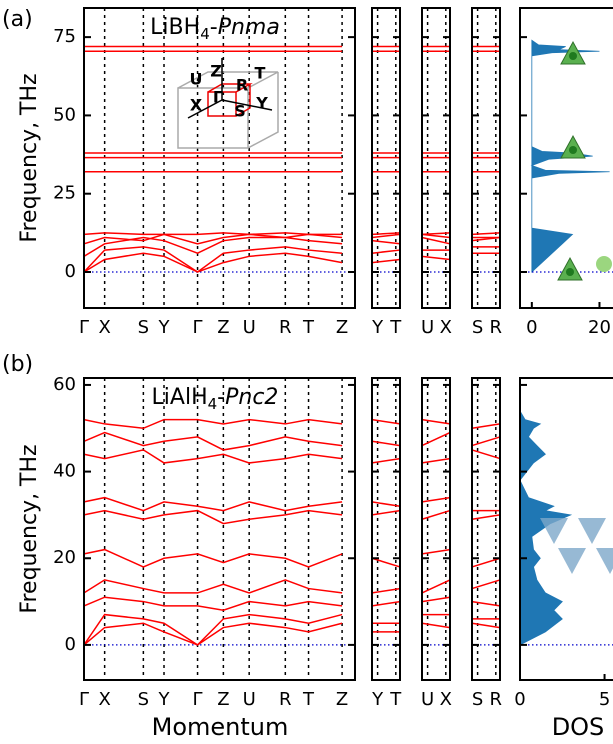 The height and width of the screenshot is (744, 613). What do you see at coordinates (240, 111) in the screenshot?
I see `bz-label: S` at bounding box center [240, 111].